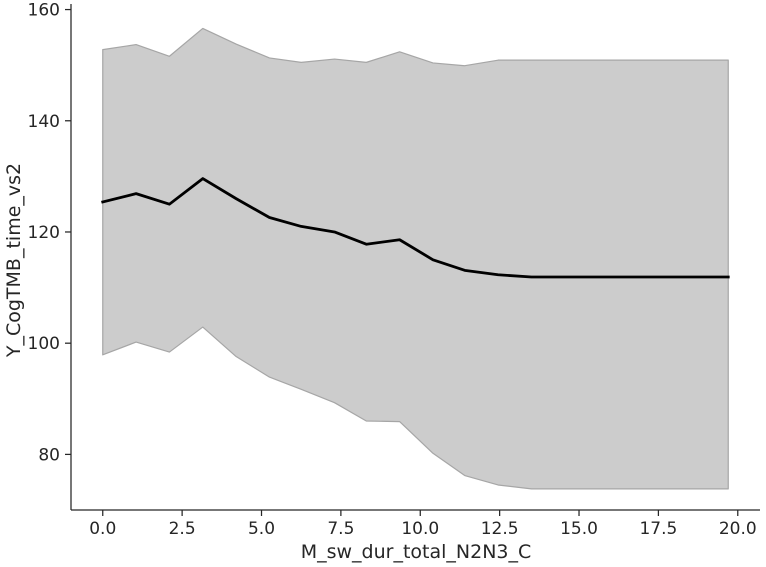  Describe the element at coordinates (44, 233) in the screenshot. I see `y-tick-label: 120` at that location.